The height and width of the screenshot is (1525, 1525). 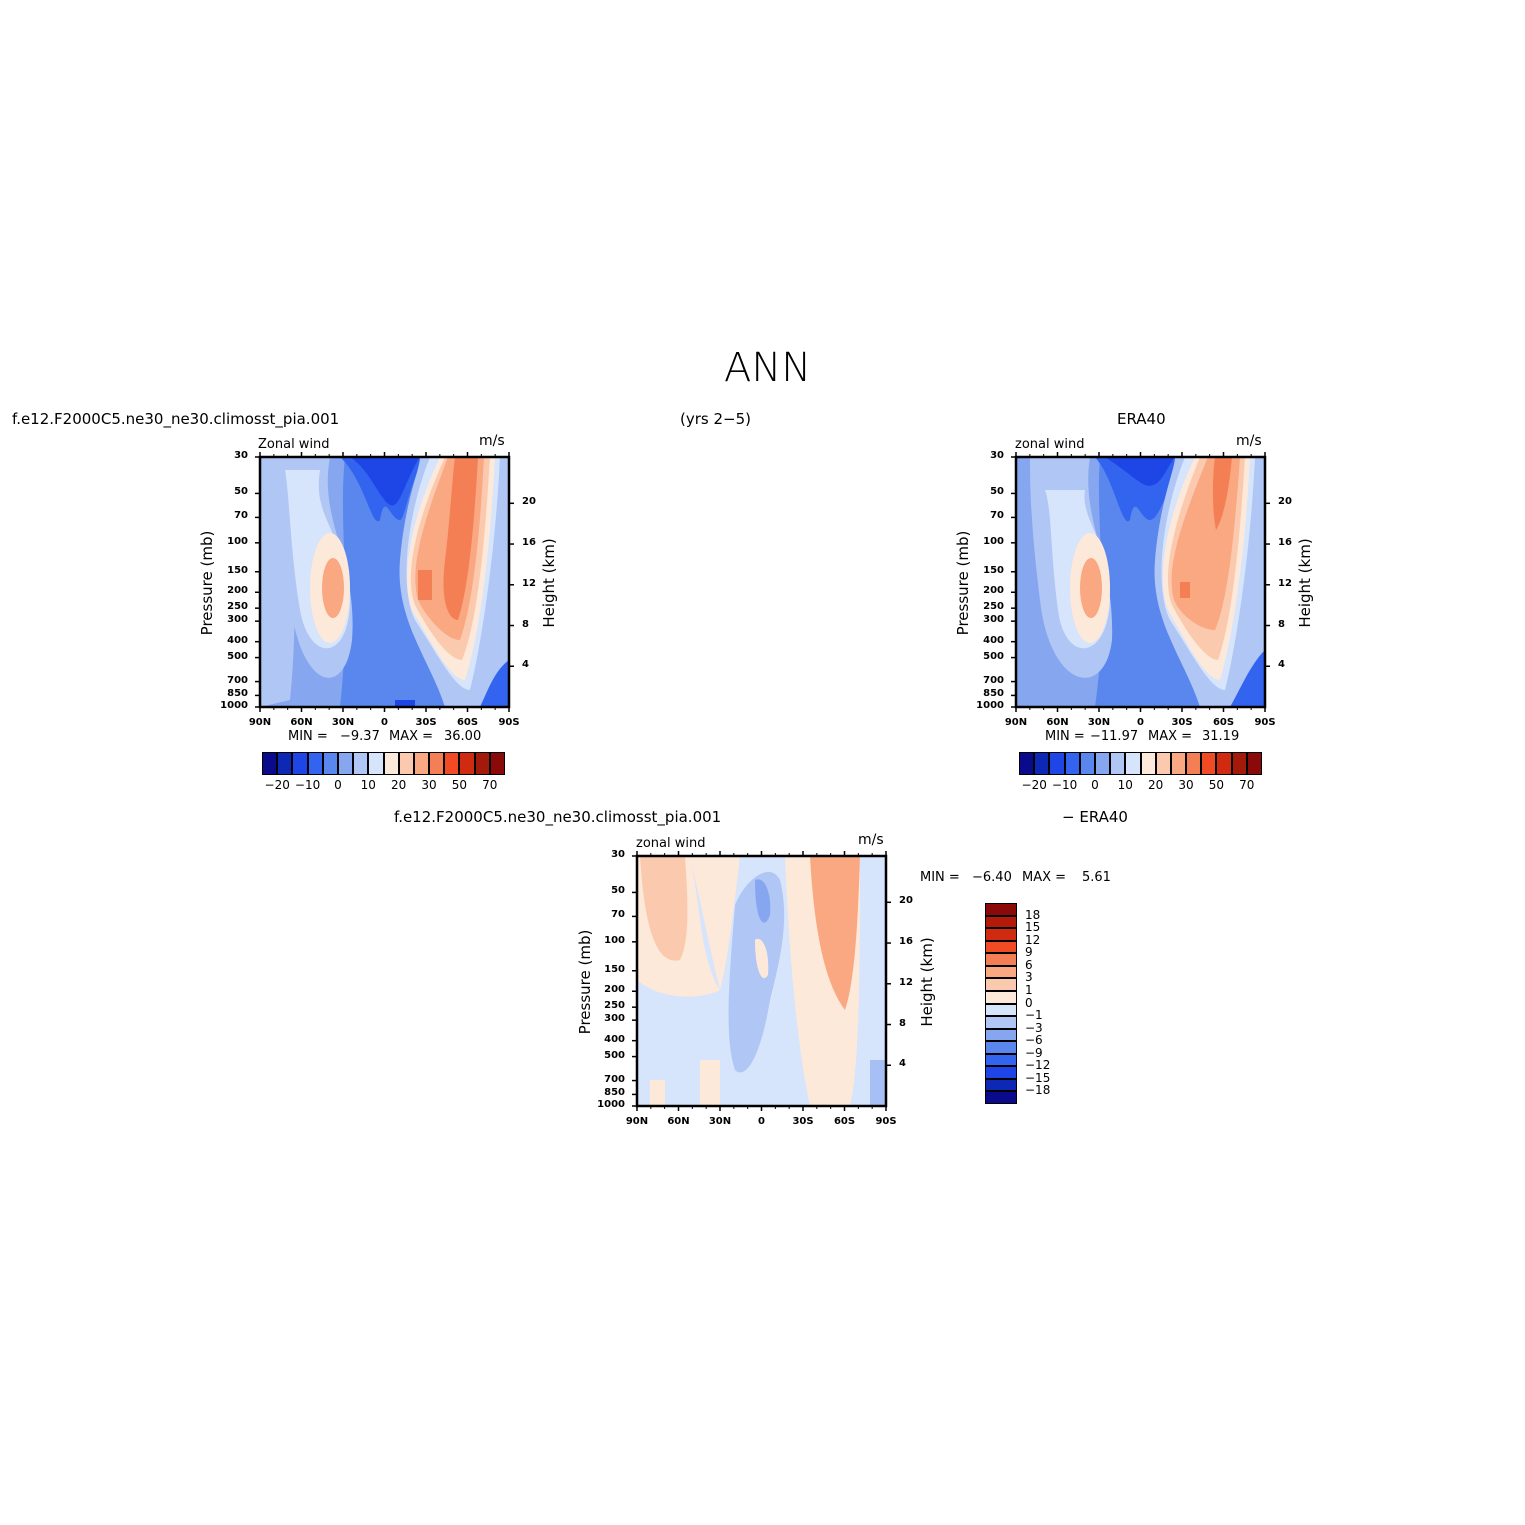 What do you see at coordinates (338, 785) in the screenshot?
I see `model-colorbar-label: 0` at bounding box center [338, 785].